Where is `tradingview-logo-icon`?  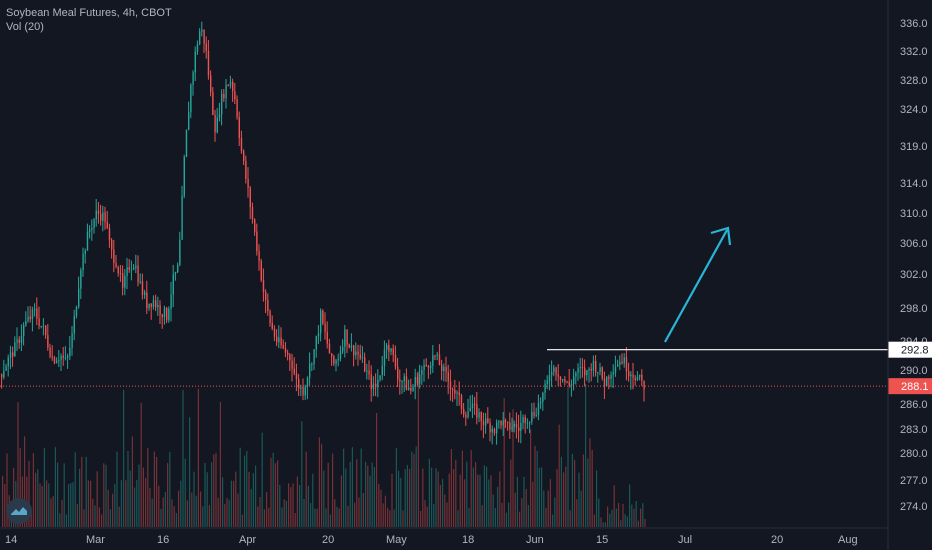 tradingview-logo-icon is located at coordinates (19, 511).